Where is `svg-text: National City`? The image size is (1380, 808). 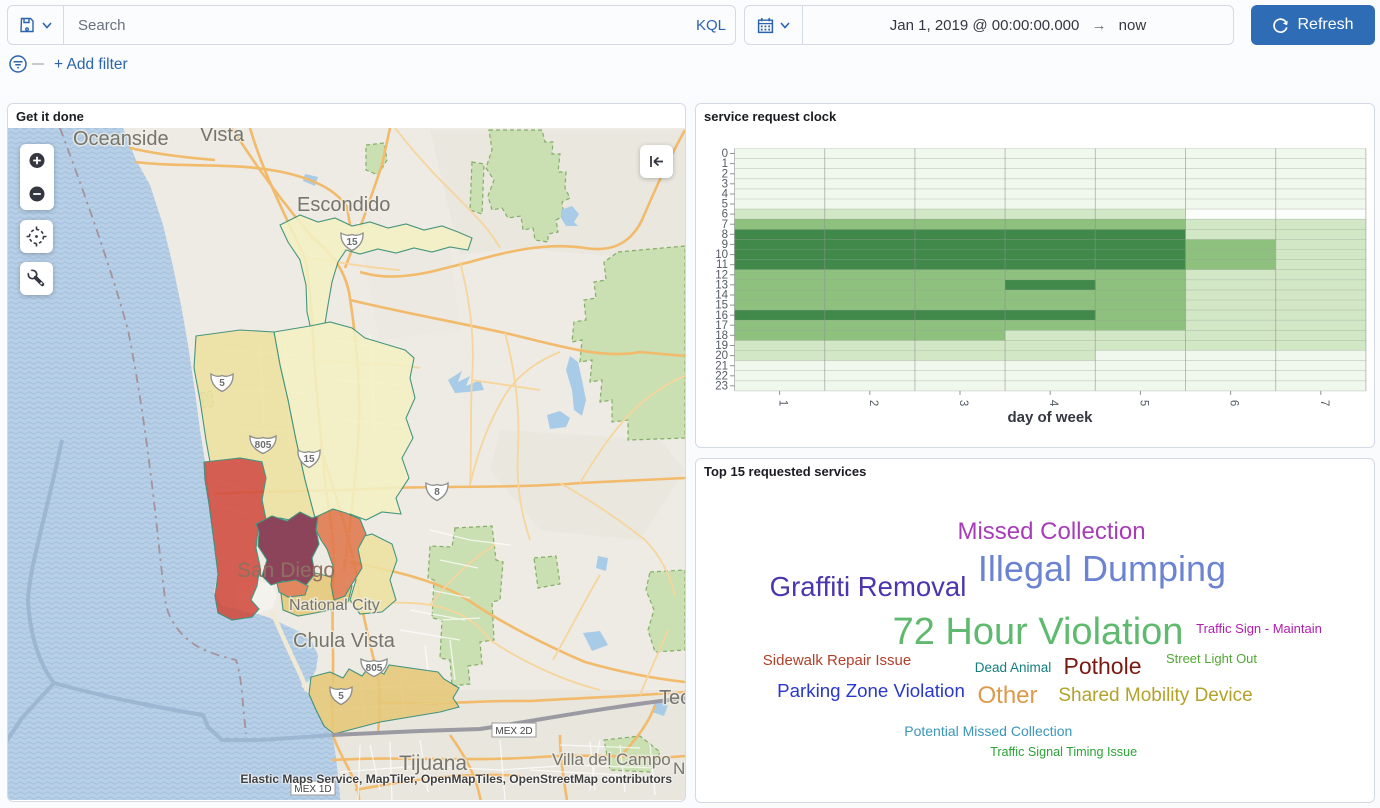
svg-text: National City is located at coordinates (334, 605).